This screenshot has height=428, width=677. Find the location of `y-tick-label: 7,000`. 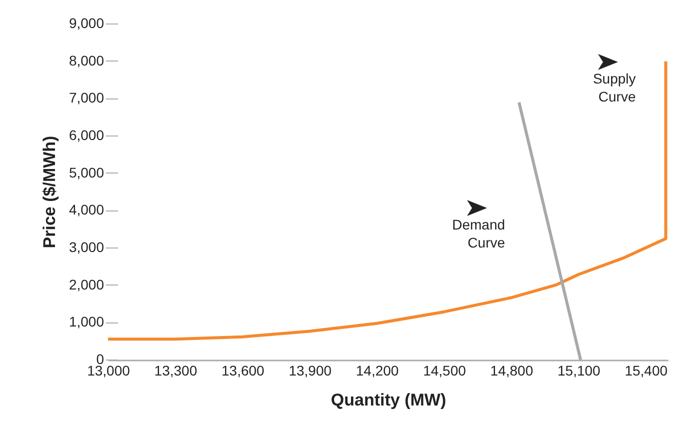

y-tick-label: 7,000 is located at coordinates (86, 98).